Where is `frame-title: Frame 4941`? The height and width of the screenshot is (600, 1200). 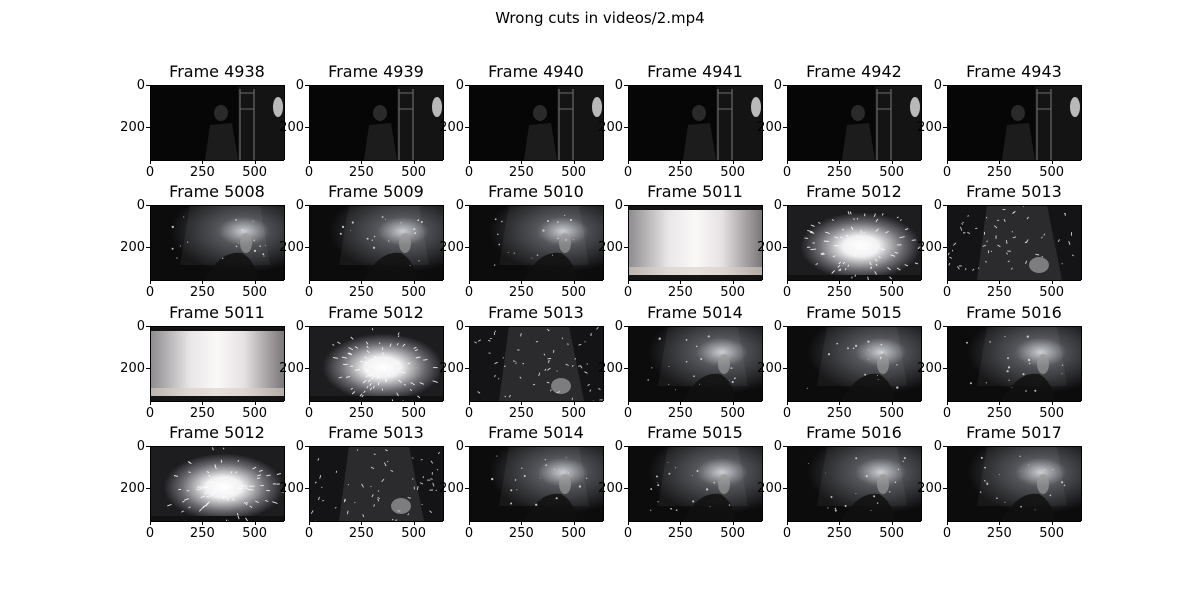
frame-title: Frame 4941 is located at coordinates (695, 71).